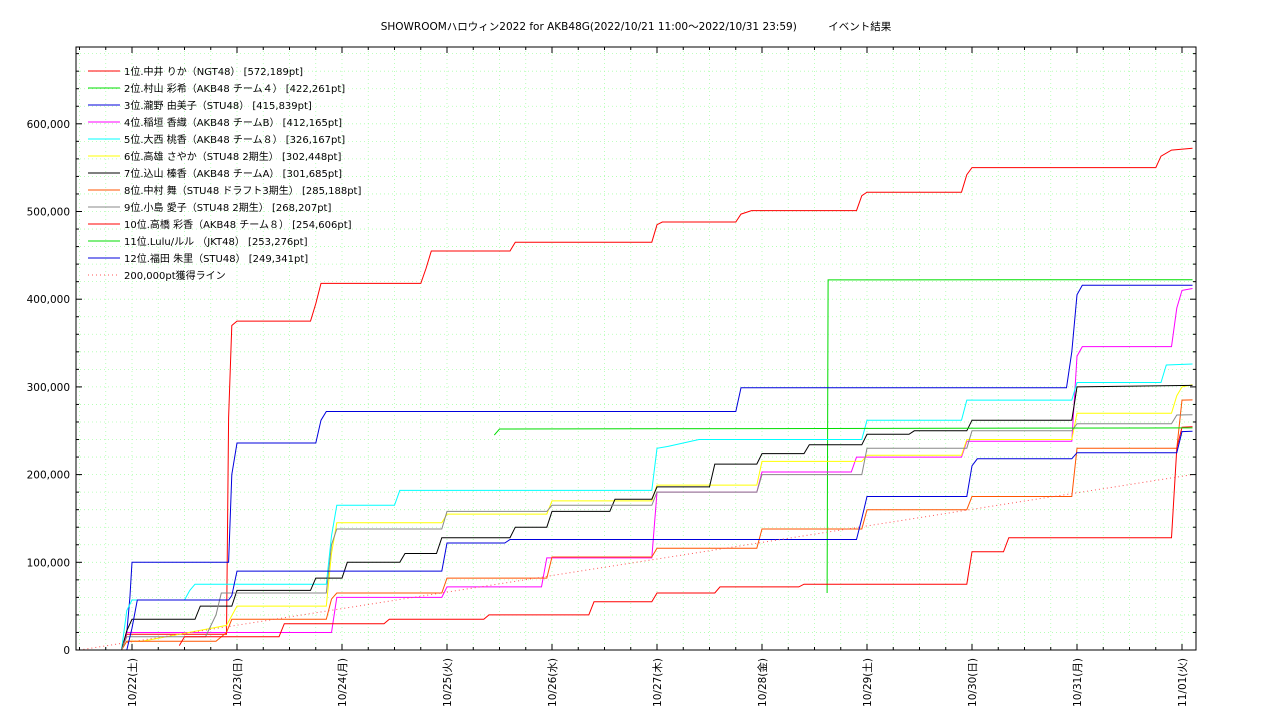 The height and width of the screenshot is (720, 1280). What do you see at coordinates (227, 207) in the screenshot?
I see `legend-label-9: 9位.小島 愛子（STU48 2期生） [268,207pt]` at bounding box center [227, 207].